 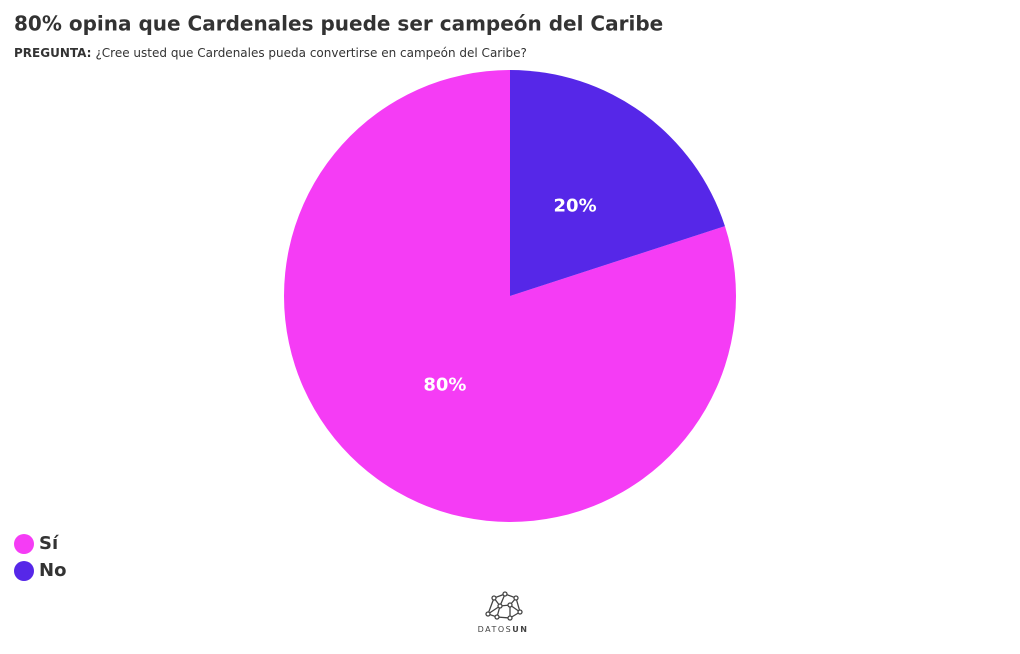 I want to click on subtitle-label: PREGUNTA:, so click(x=52, y=53).